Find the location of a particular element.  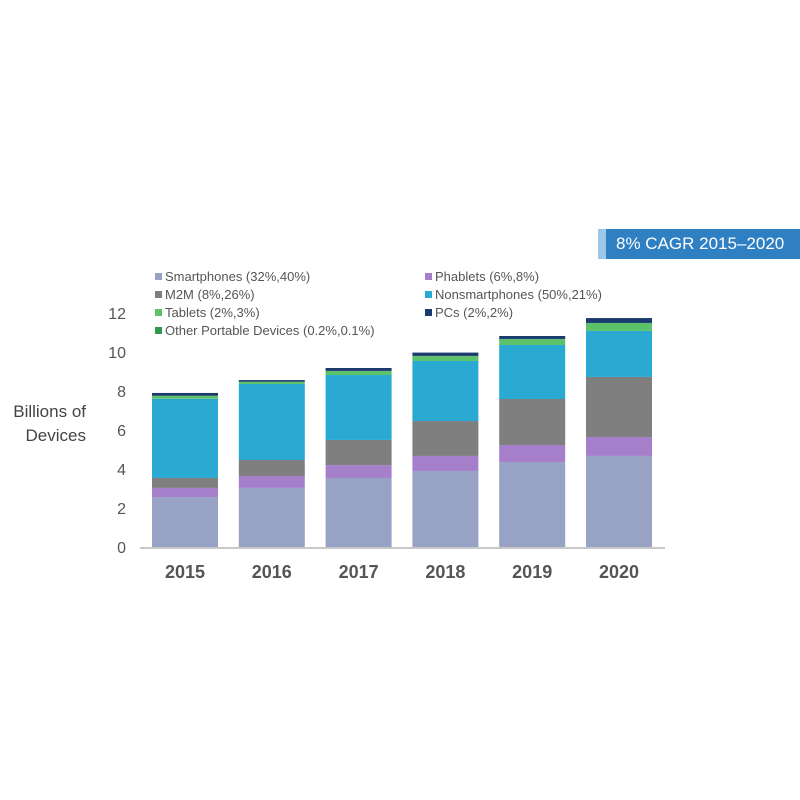

y-tick-label: 8 is located at coordinates (121, 392).